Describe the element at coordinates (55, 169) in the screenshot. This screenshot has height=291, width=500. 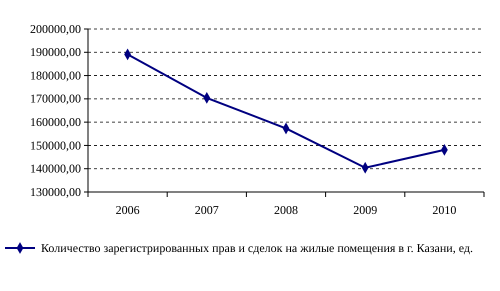
I see `y-tick-label: 140000,00` at that location.